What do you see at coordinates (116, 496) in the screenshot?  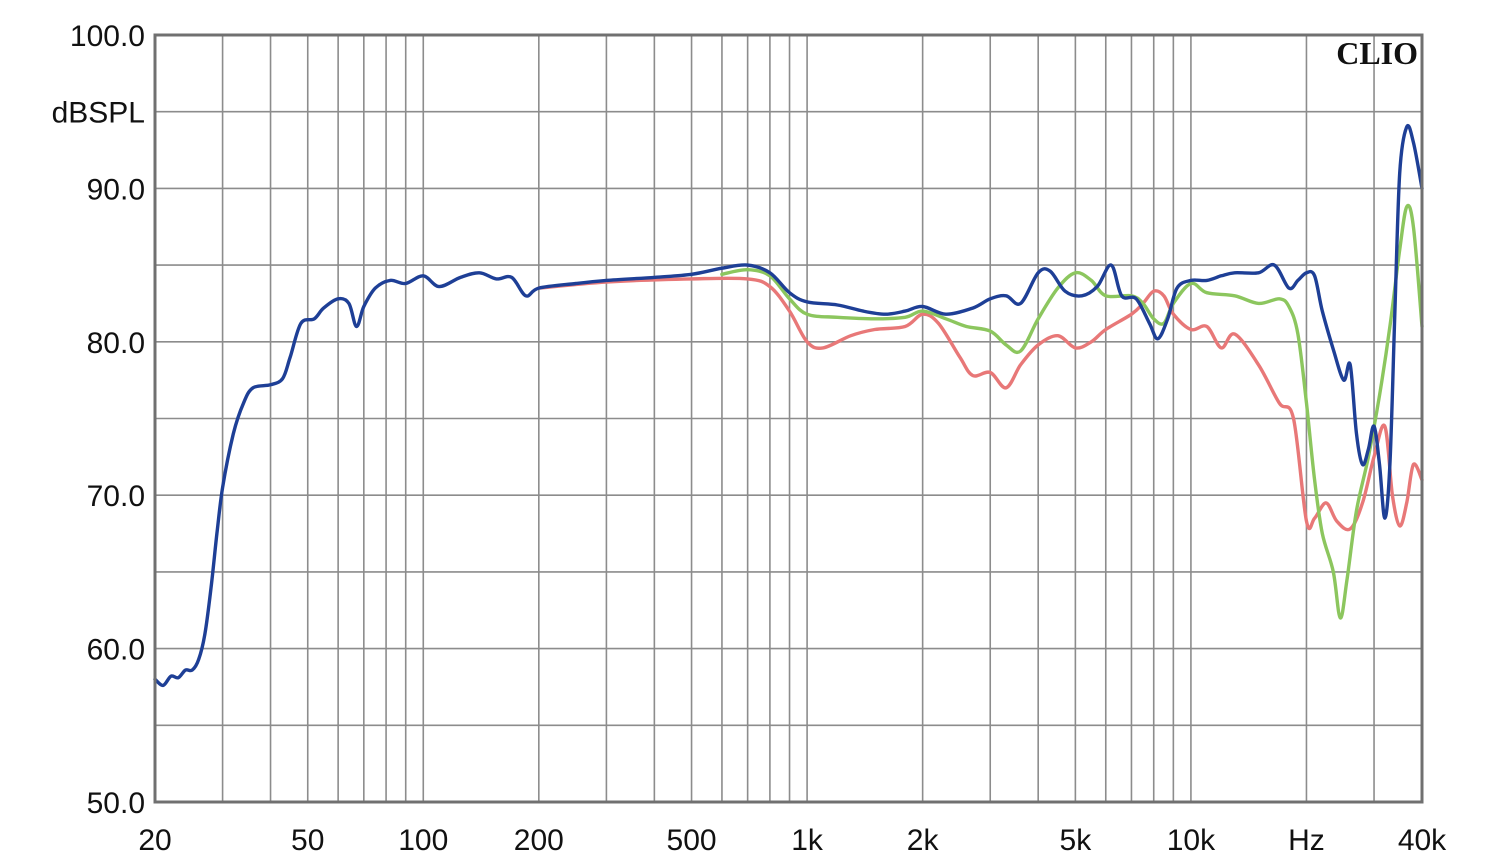 I see `y-tick-label: 70.0` at bounding box center [116, 496].